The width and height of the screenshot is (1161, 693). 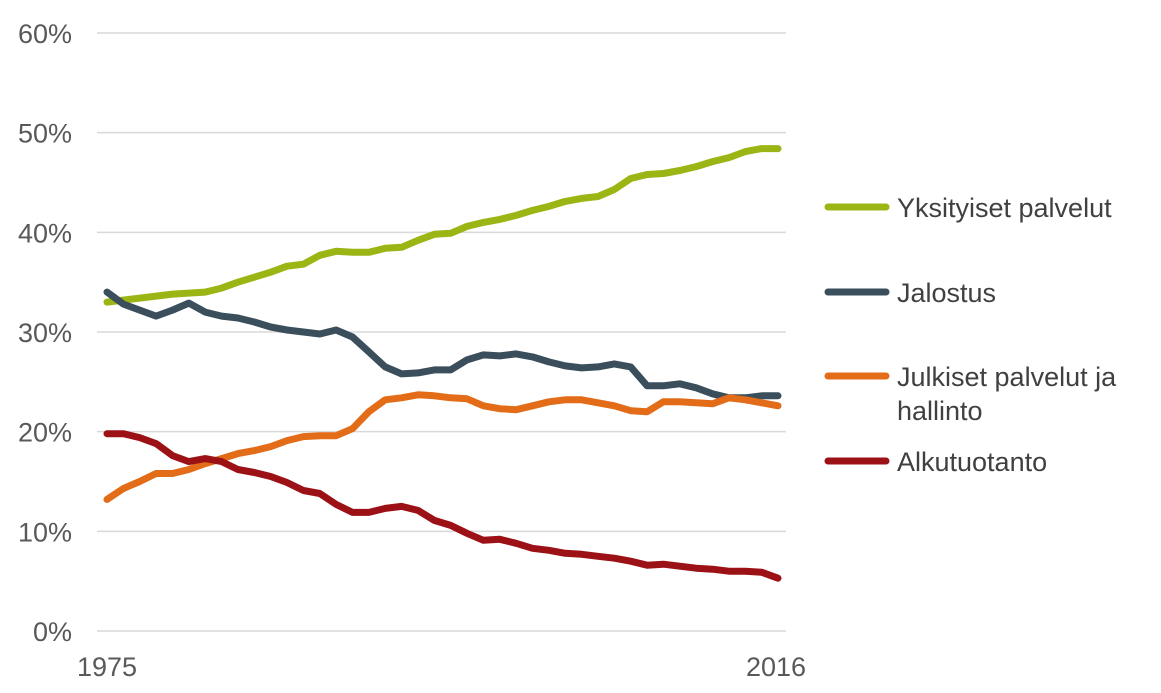 I want to click on y-axis-tick-labels: 0% 10% 20% 30% 40% 50% 60%, so click(x=45, y=333).